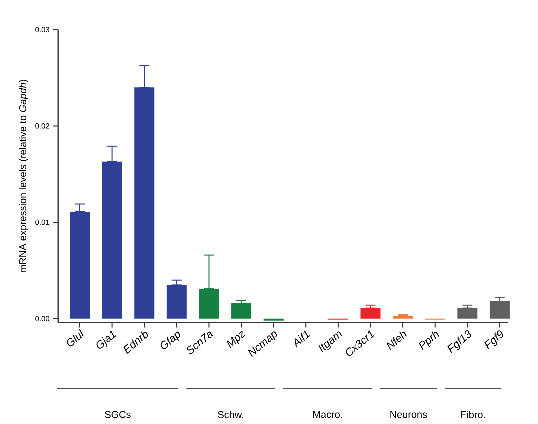 The height and width of the screenshot is (424, 538). Describe the element at coordinates (75, 338) in the screenshot. I see `x-tick-label: Glul` at that location.